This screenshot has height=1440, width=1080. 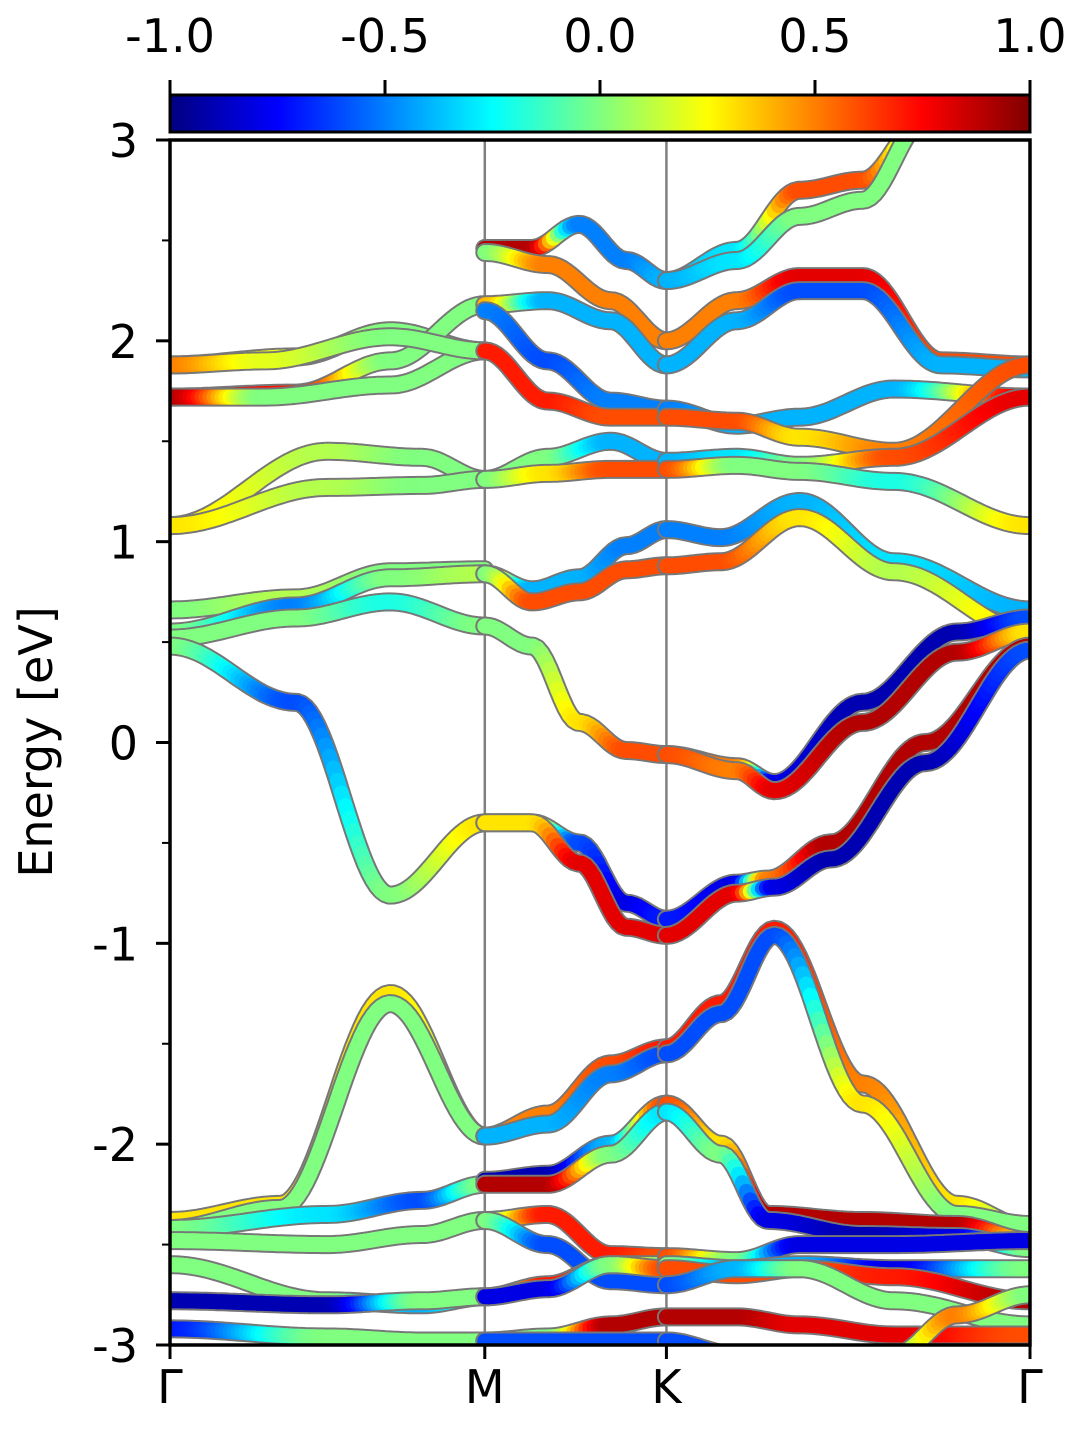 I want to click on x-tick-label: M, so click(x=485, y=1387).